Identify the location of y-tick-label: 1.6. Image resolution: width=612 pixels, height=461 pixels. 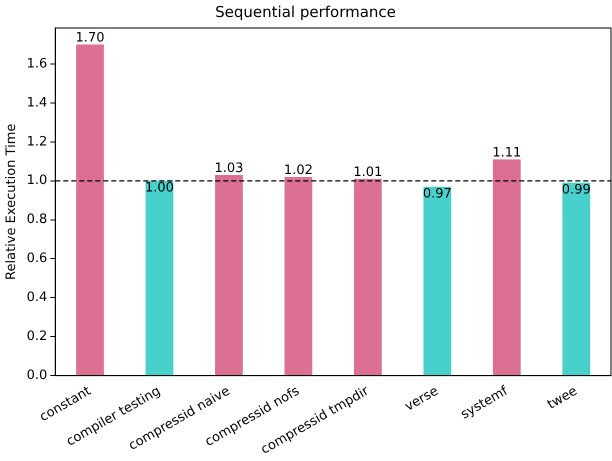
(37, 64).